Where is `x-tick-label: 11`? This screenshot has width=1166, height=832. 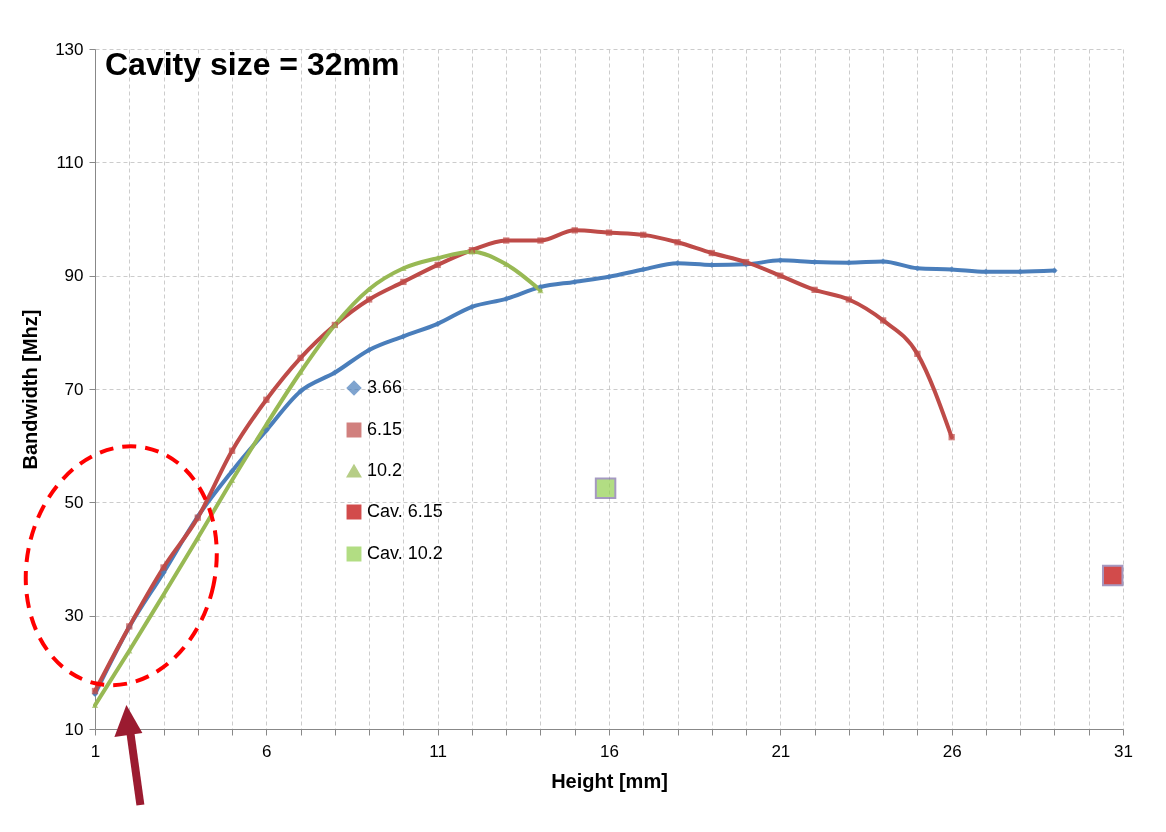 x-tick-label: 11 is located at coordinates (438, 751).